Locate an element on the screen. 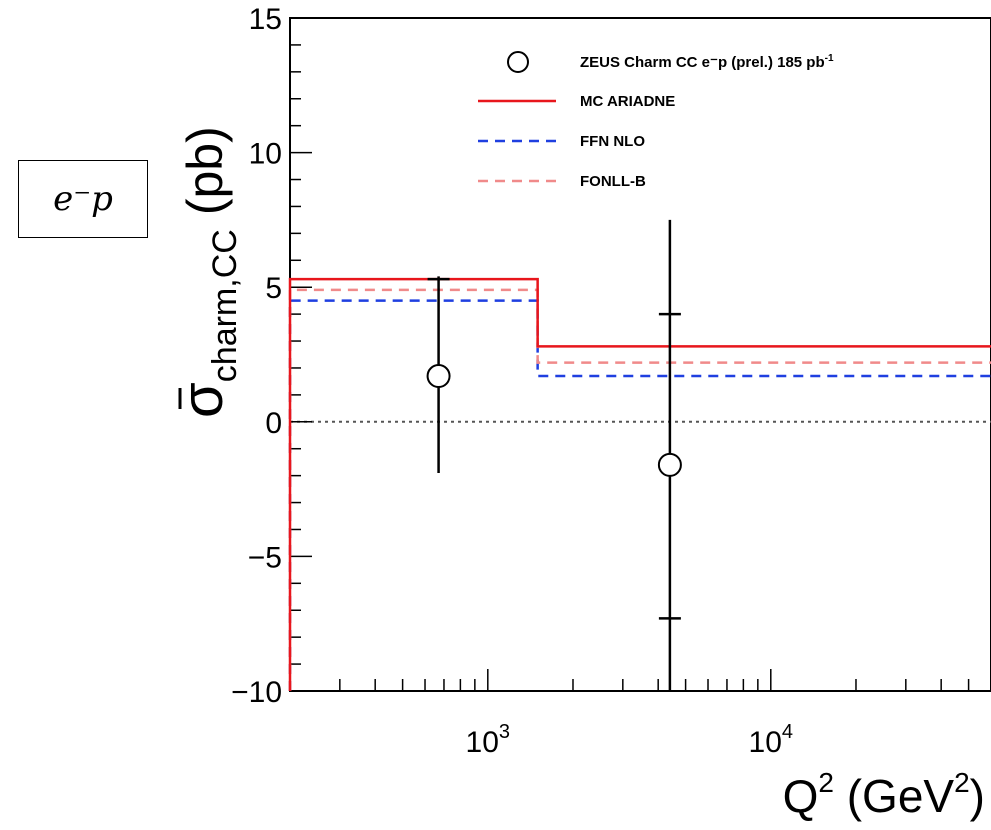 This screenshot has width=991, height=830. x-title-unit: (GeV is located at coordinates (894, 796).